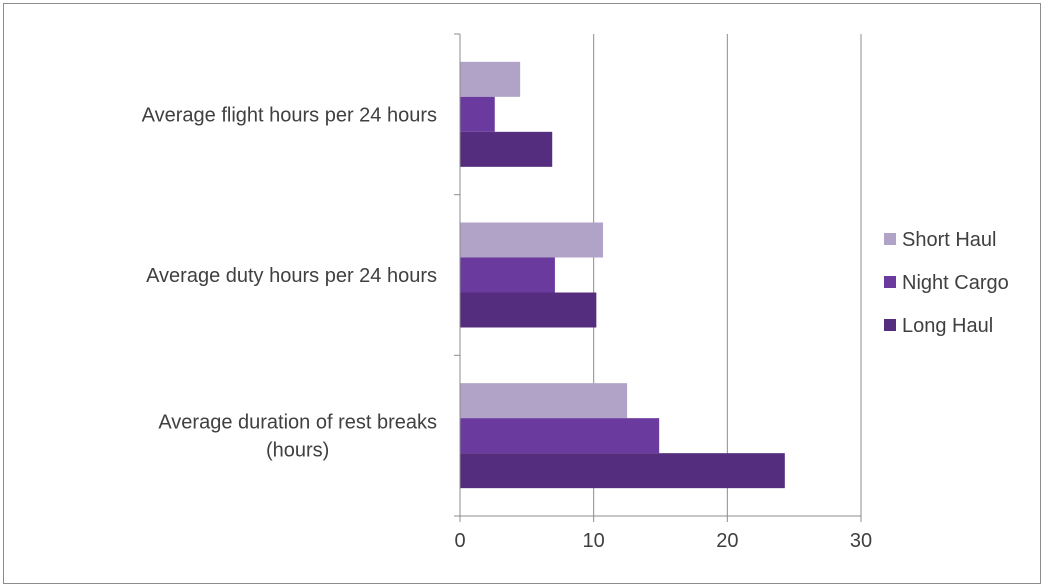 Image resolution: width=1045 pixels, height=587 pixels. Describe the element at coordinates (727, 541) in the screenshot. I see `x-tick-label-20: 20` at that location.